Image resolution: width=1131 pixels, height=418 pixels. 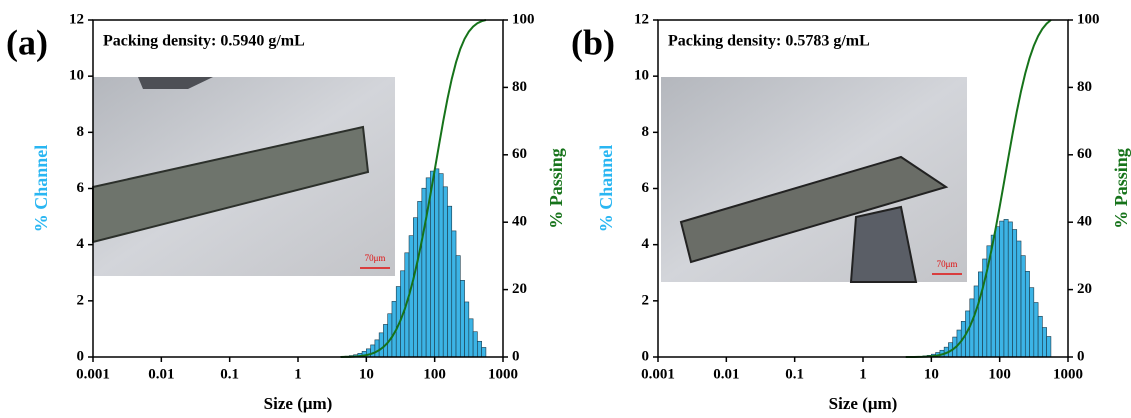 What do you see at coordinates (27, 42) in the screenshot?
I see `panel-label: (a)` at bounding box center [27, 42].